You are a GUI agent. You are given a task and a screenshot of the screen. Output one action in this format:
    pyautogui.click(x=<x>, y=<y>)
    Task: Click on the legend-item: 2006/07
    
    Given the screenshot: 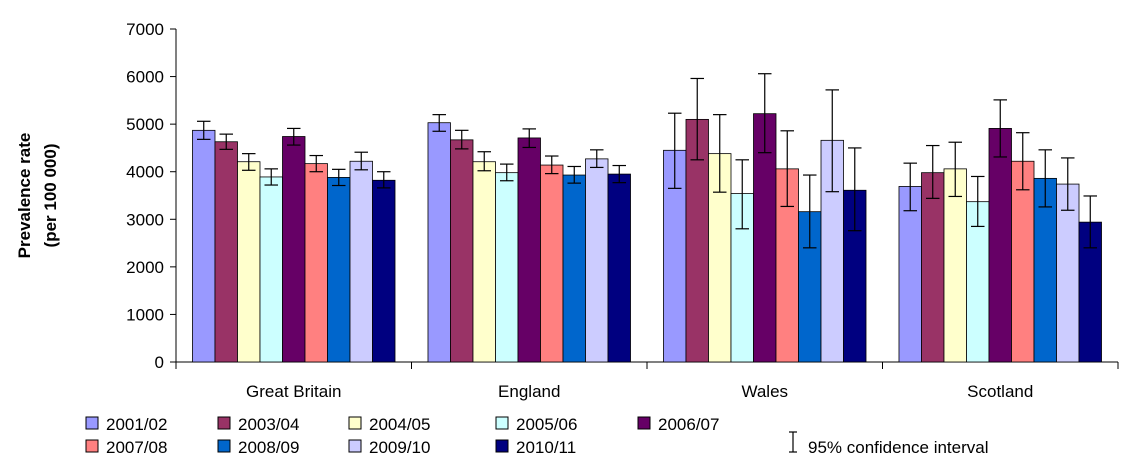 What is the action you would take?
    pyautogui.click(x=678, y=424)
    